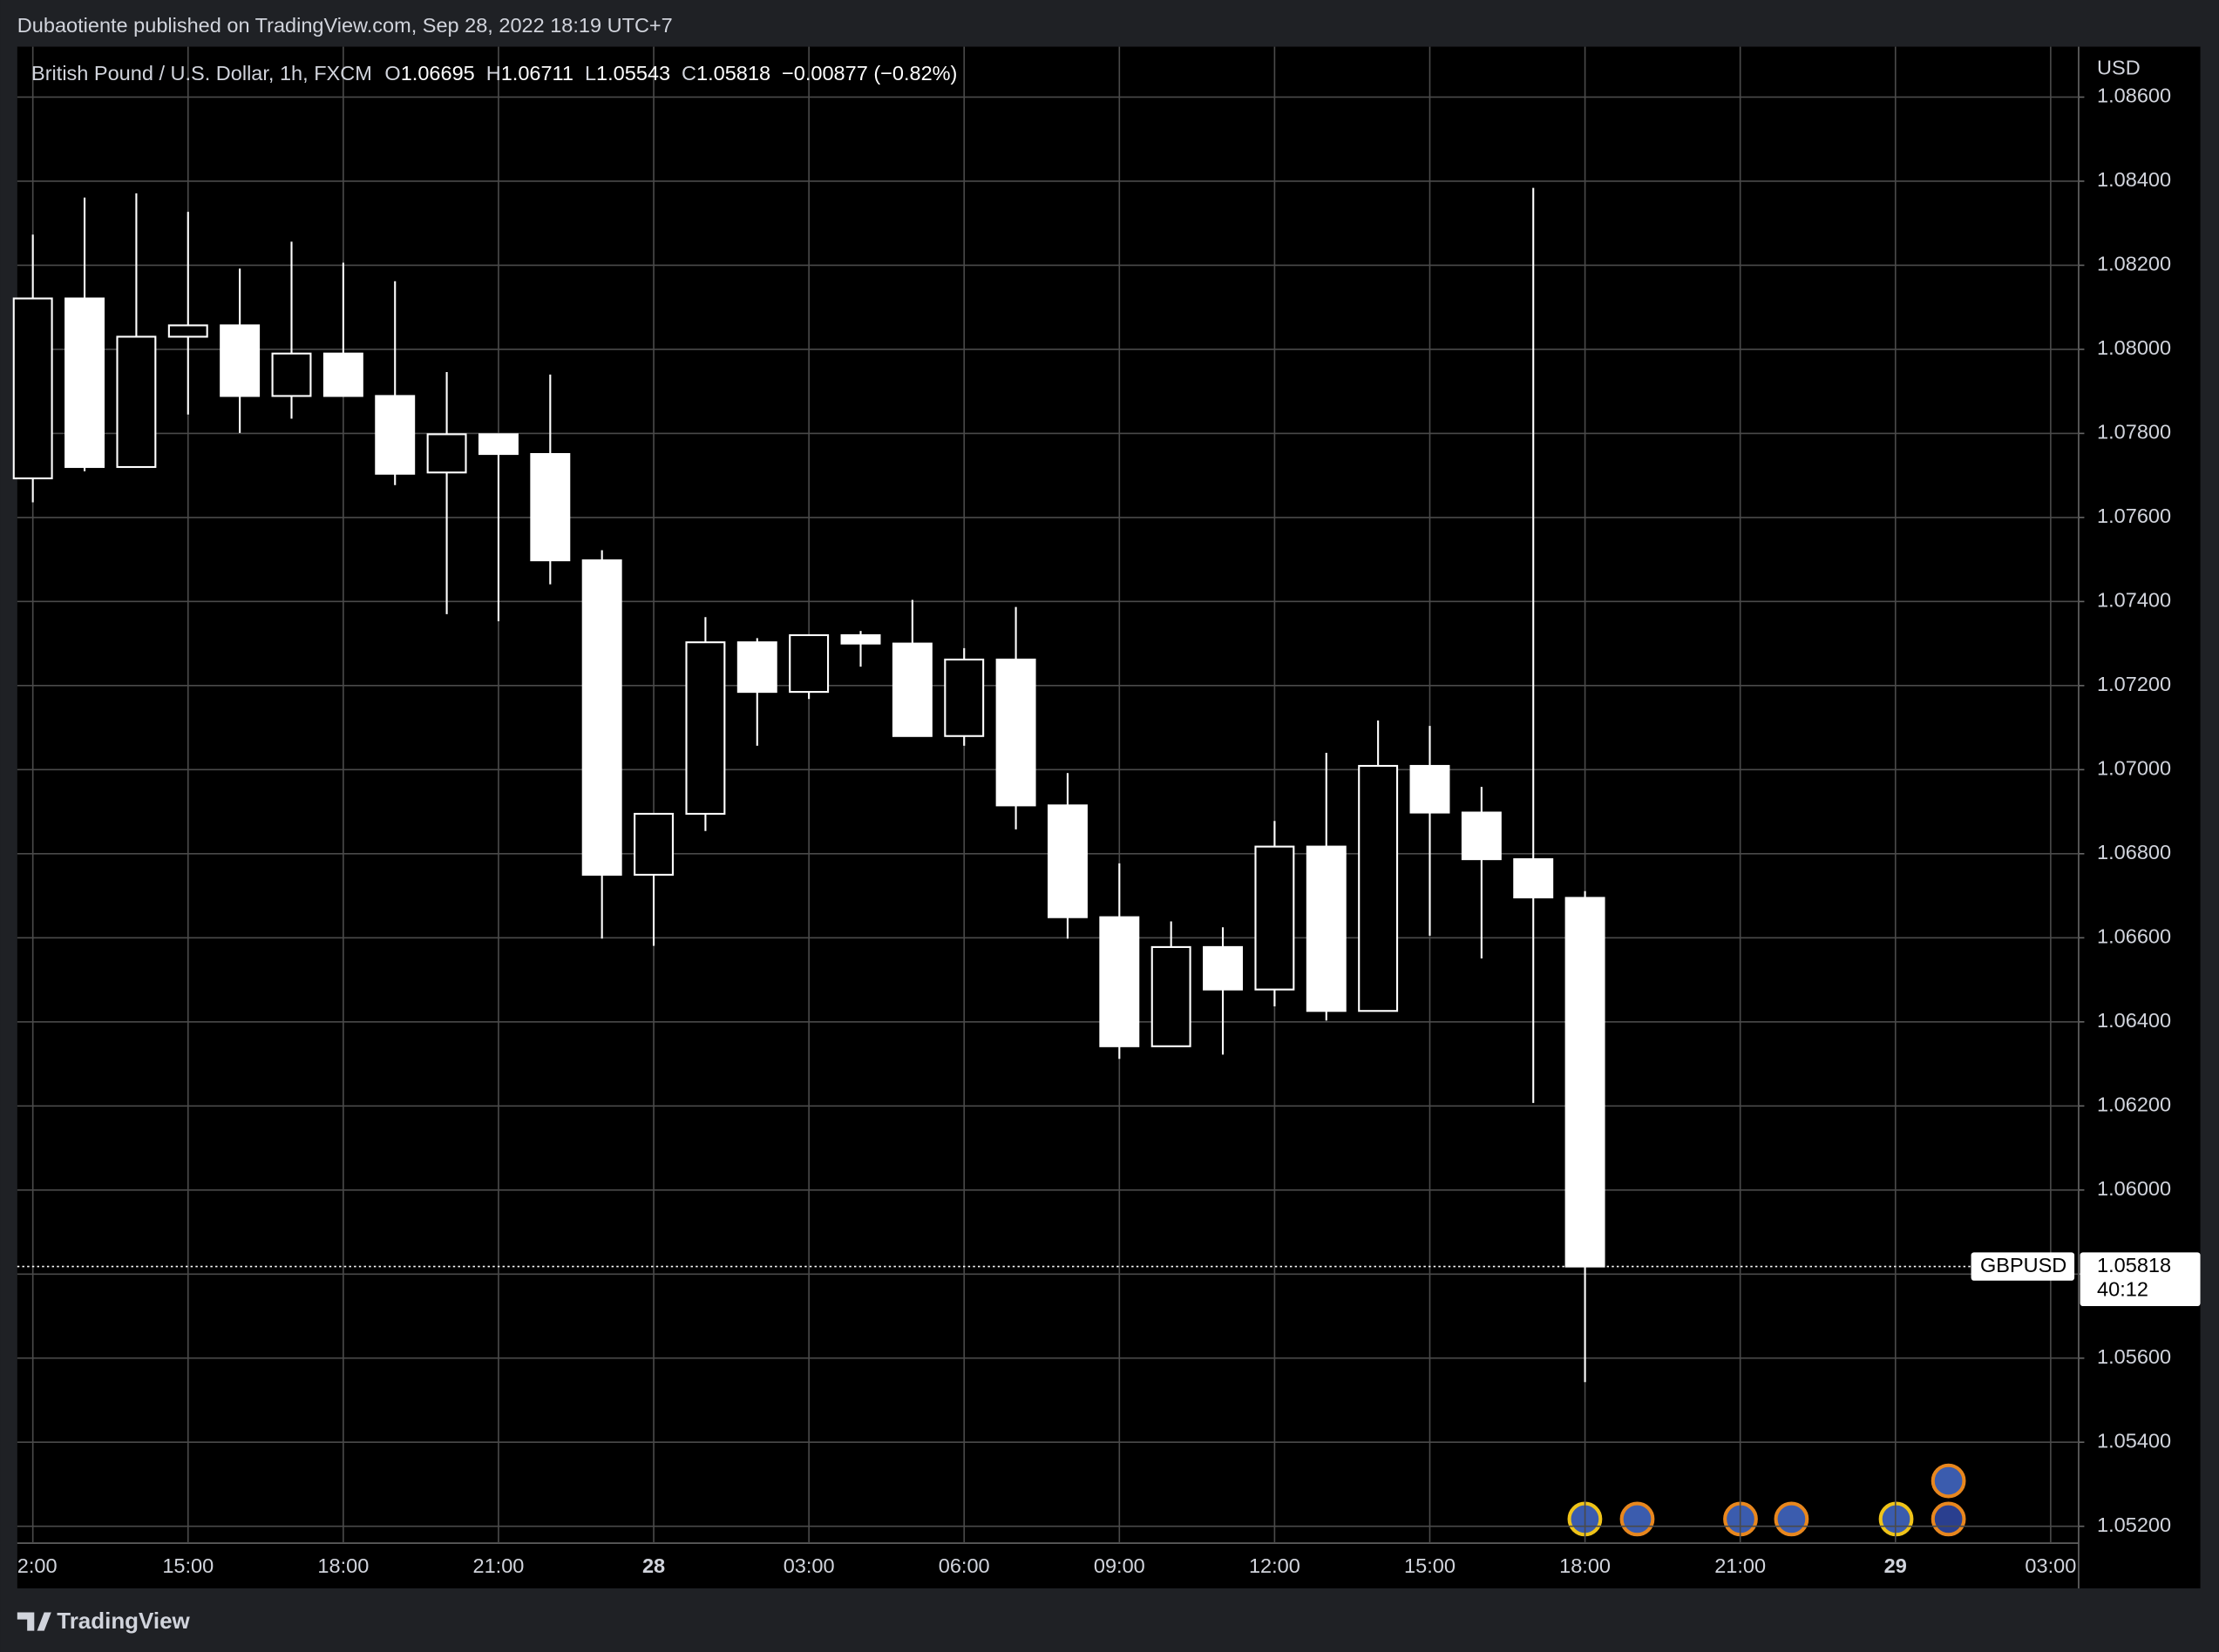 This screenshot has height=1652, width=2219. What do you see at coordinates (2134, 1524) in the screenshot?
I see `y-tick-label: 1.05200` at bounding box center [2134, 1524].